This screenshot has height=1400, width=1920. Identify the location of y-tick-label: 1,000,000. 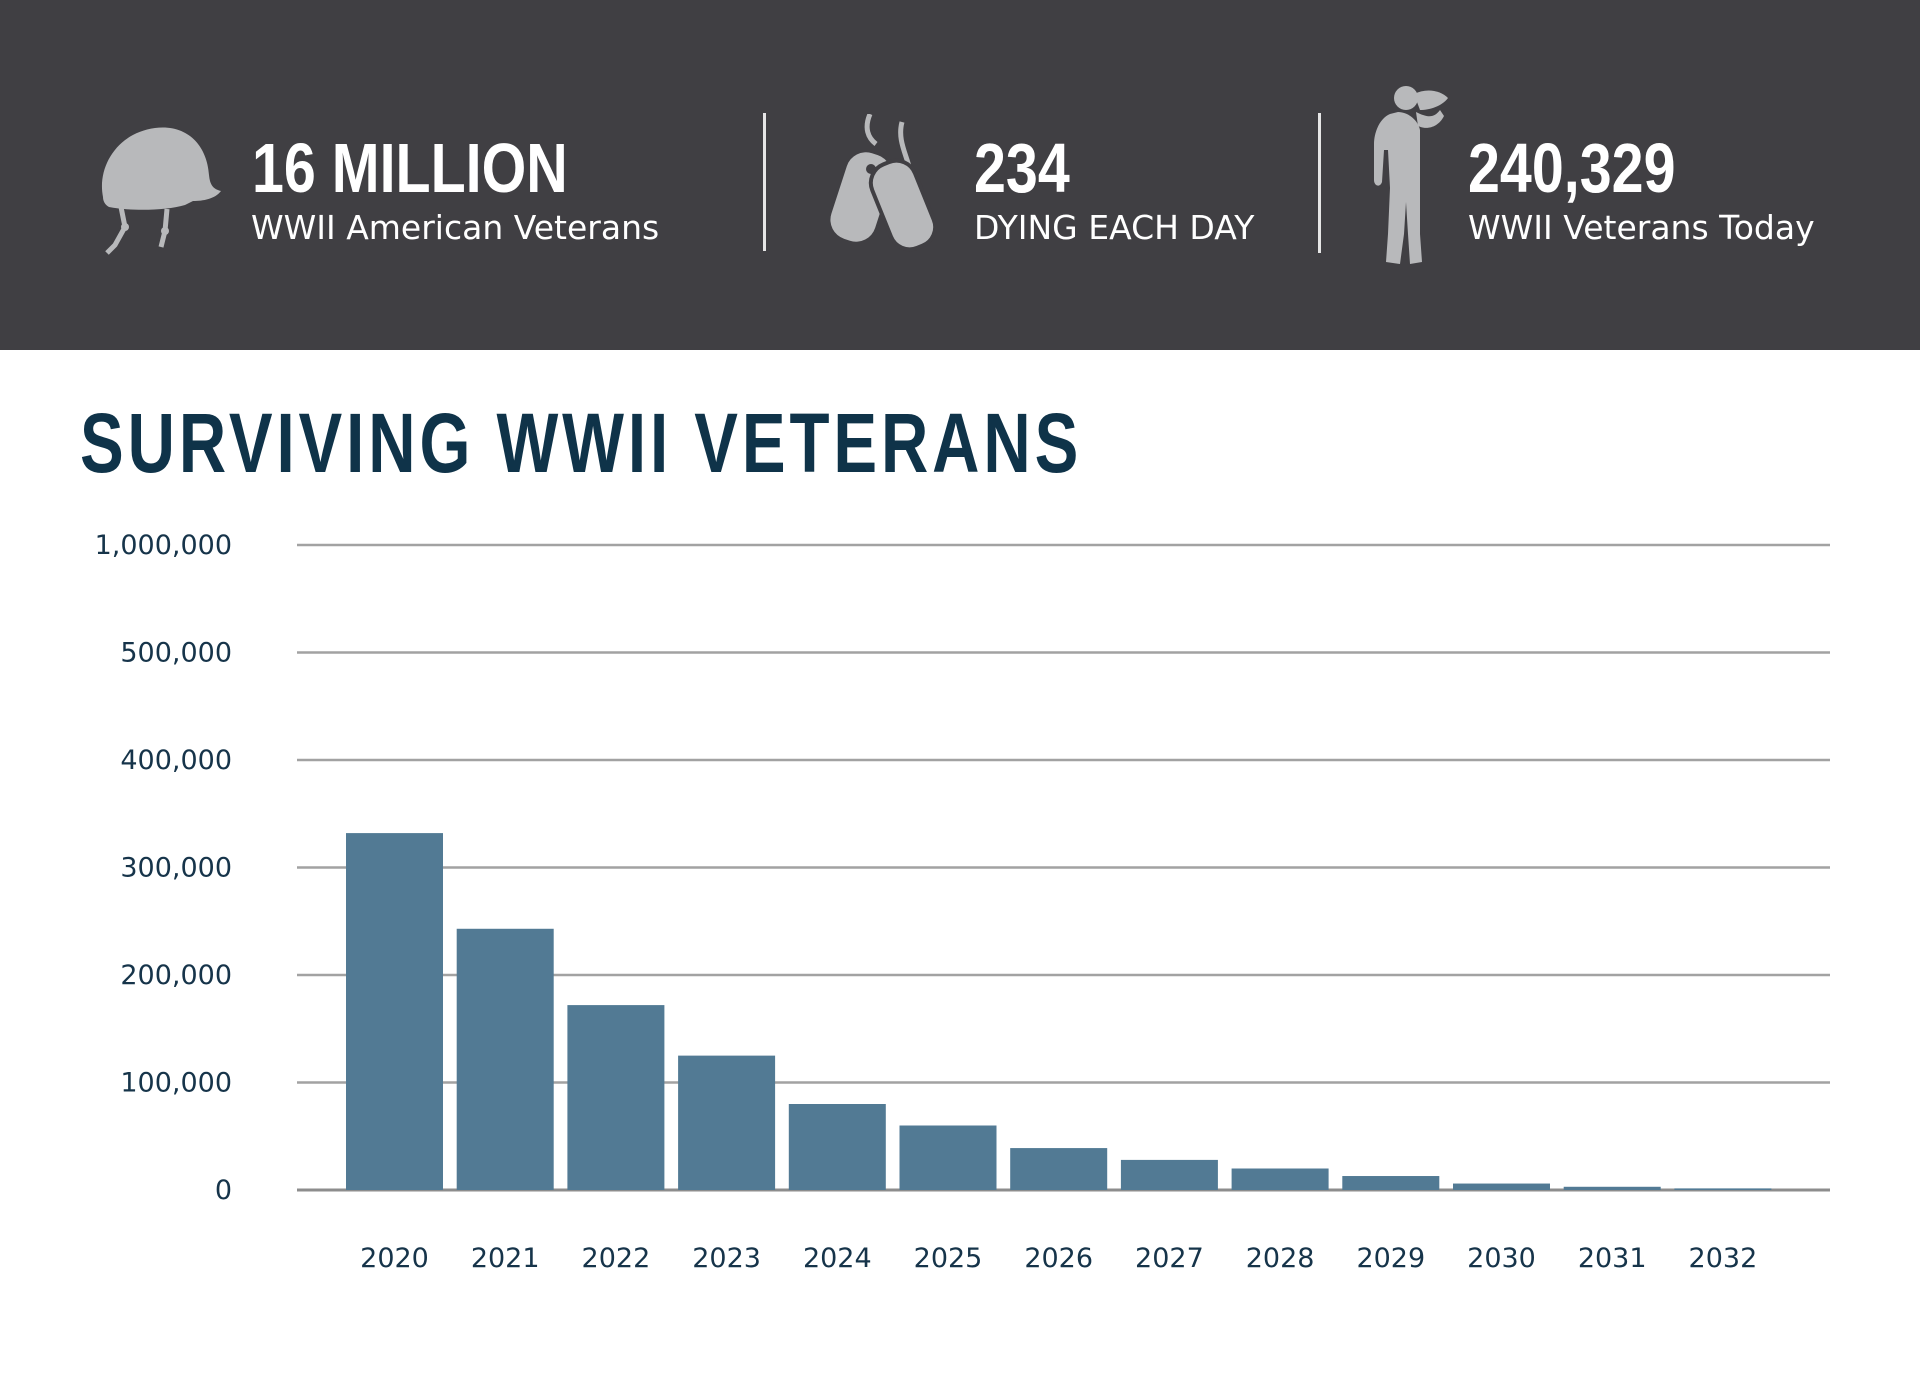
(163, 545).